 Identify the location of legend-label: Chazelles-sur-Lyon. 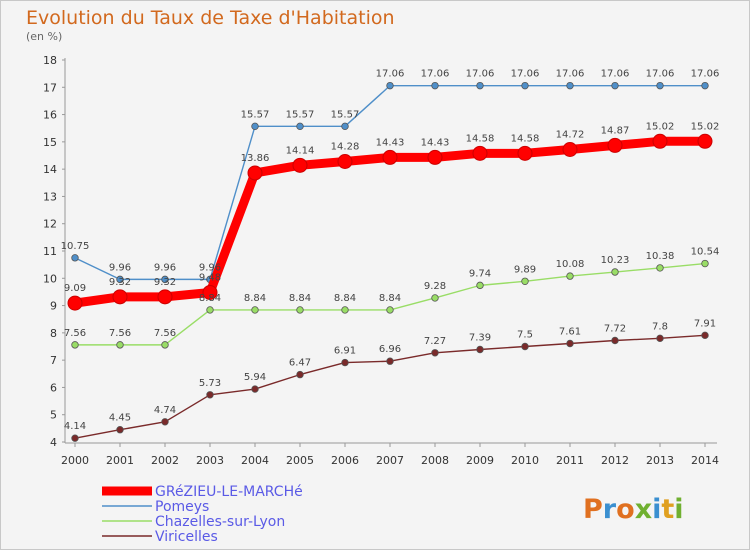
(220, 522).